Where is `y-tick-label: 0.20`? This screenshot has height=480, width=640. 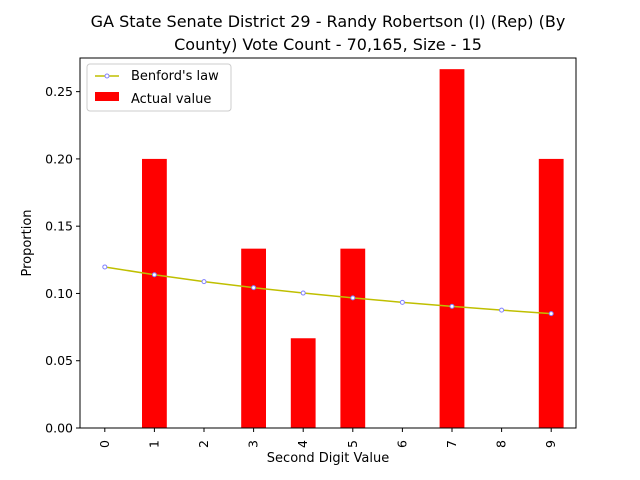
y-tick-label: 0.20 is located at coordinates (59, 158).